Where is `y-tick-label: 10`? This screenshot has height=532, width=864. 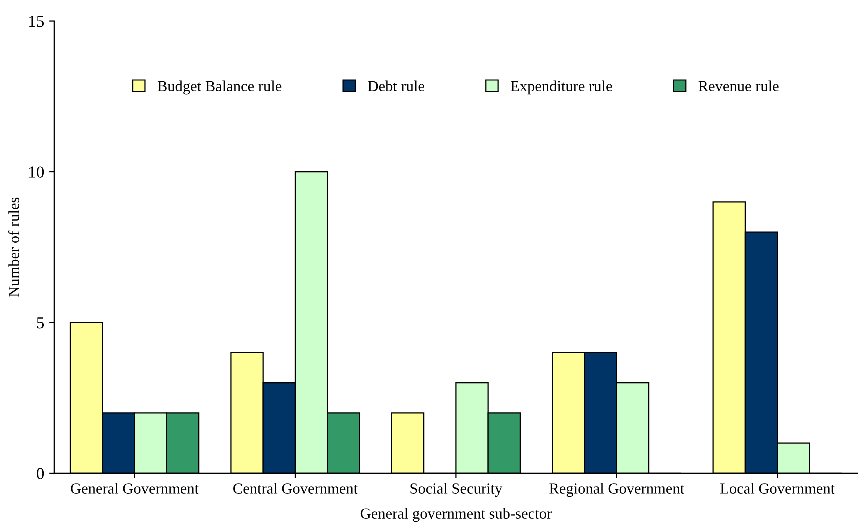
y-tick-label: 10 is located at coordinates (37, 172).